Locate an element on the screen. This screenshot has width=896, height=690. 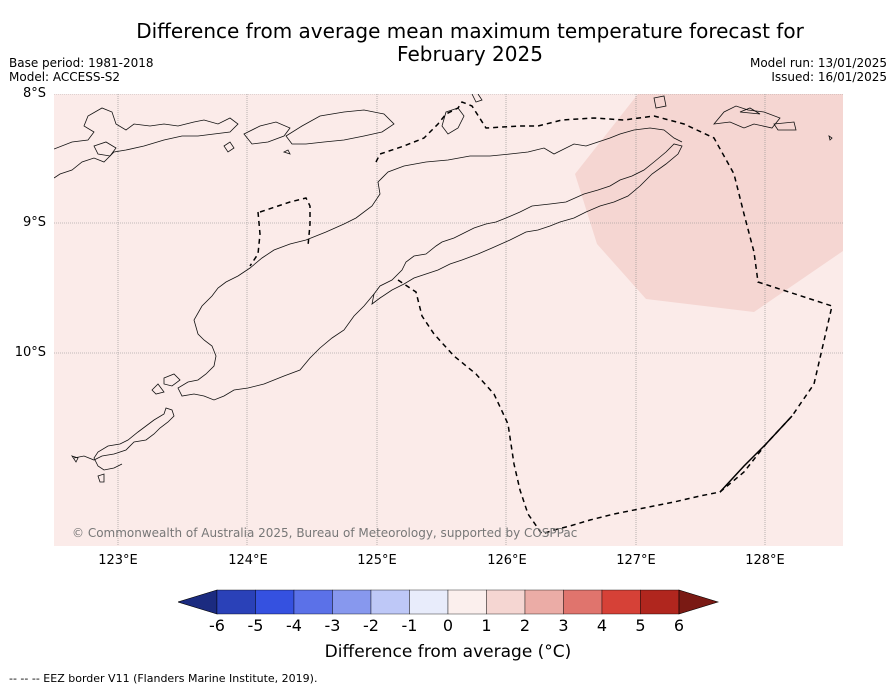
colorbar is located at coordinates (449, 602).